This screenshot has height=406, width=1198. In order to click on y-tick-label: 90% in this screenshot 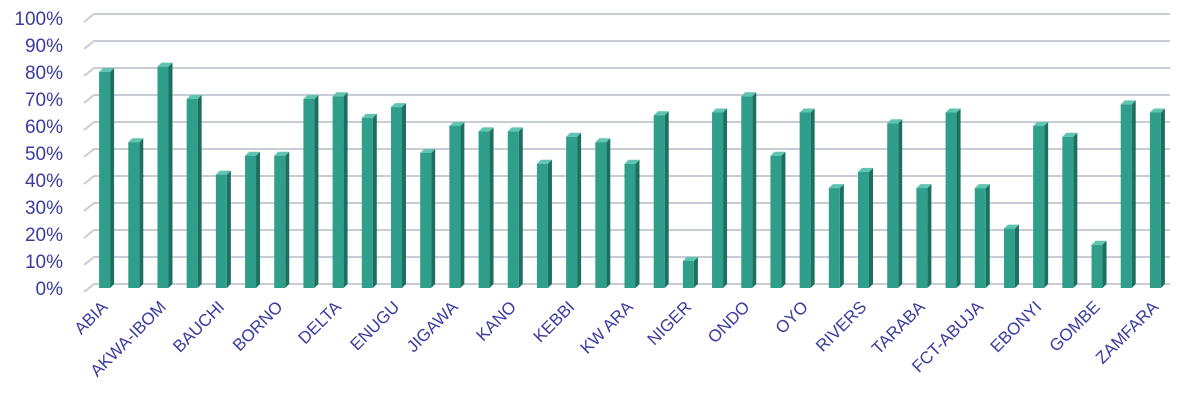, I will do `click(44, 46)`.